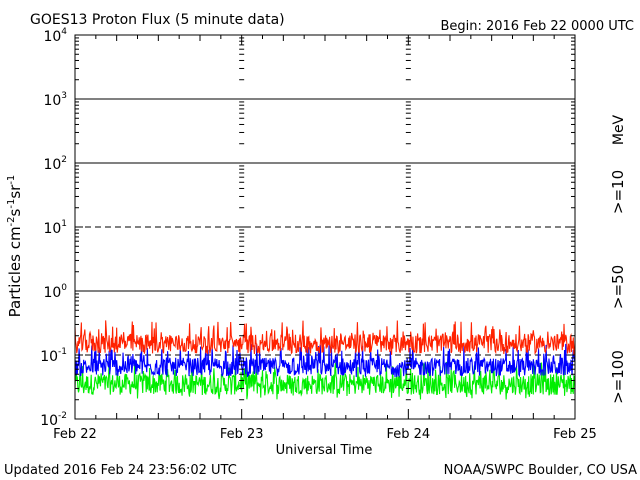 Image resolution: width=640 pixels, height=480 pixels. Describe the element at coordinates (618, 377) in the screenshot. I see `legend-label-ge100: >=100` at that location.